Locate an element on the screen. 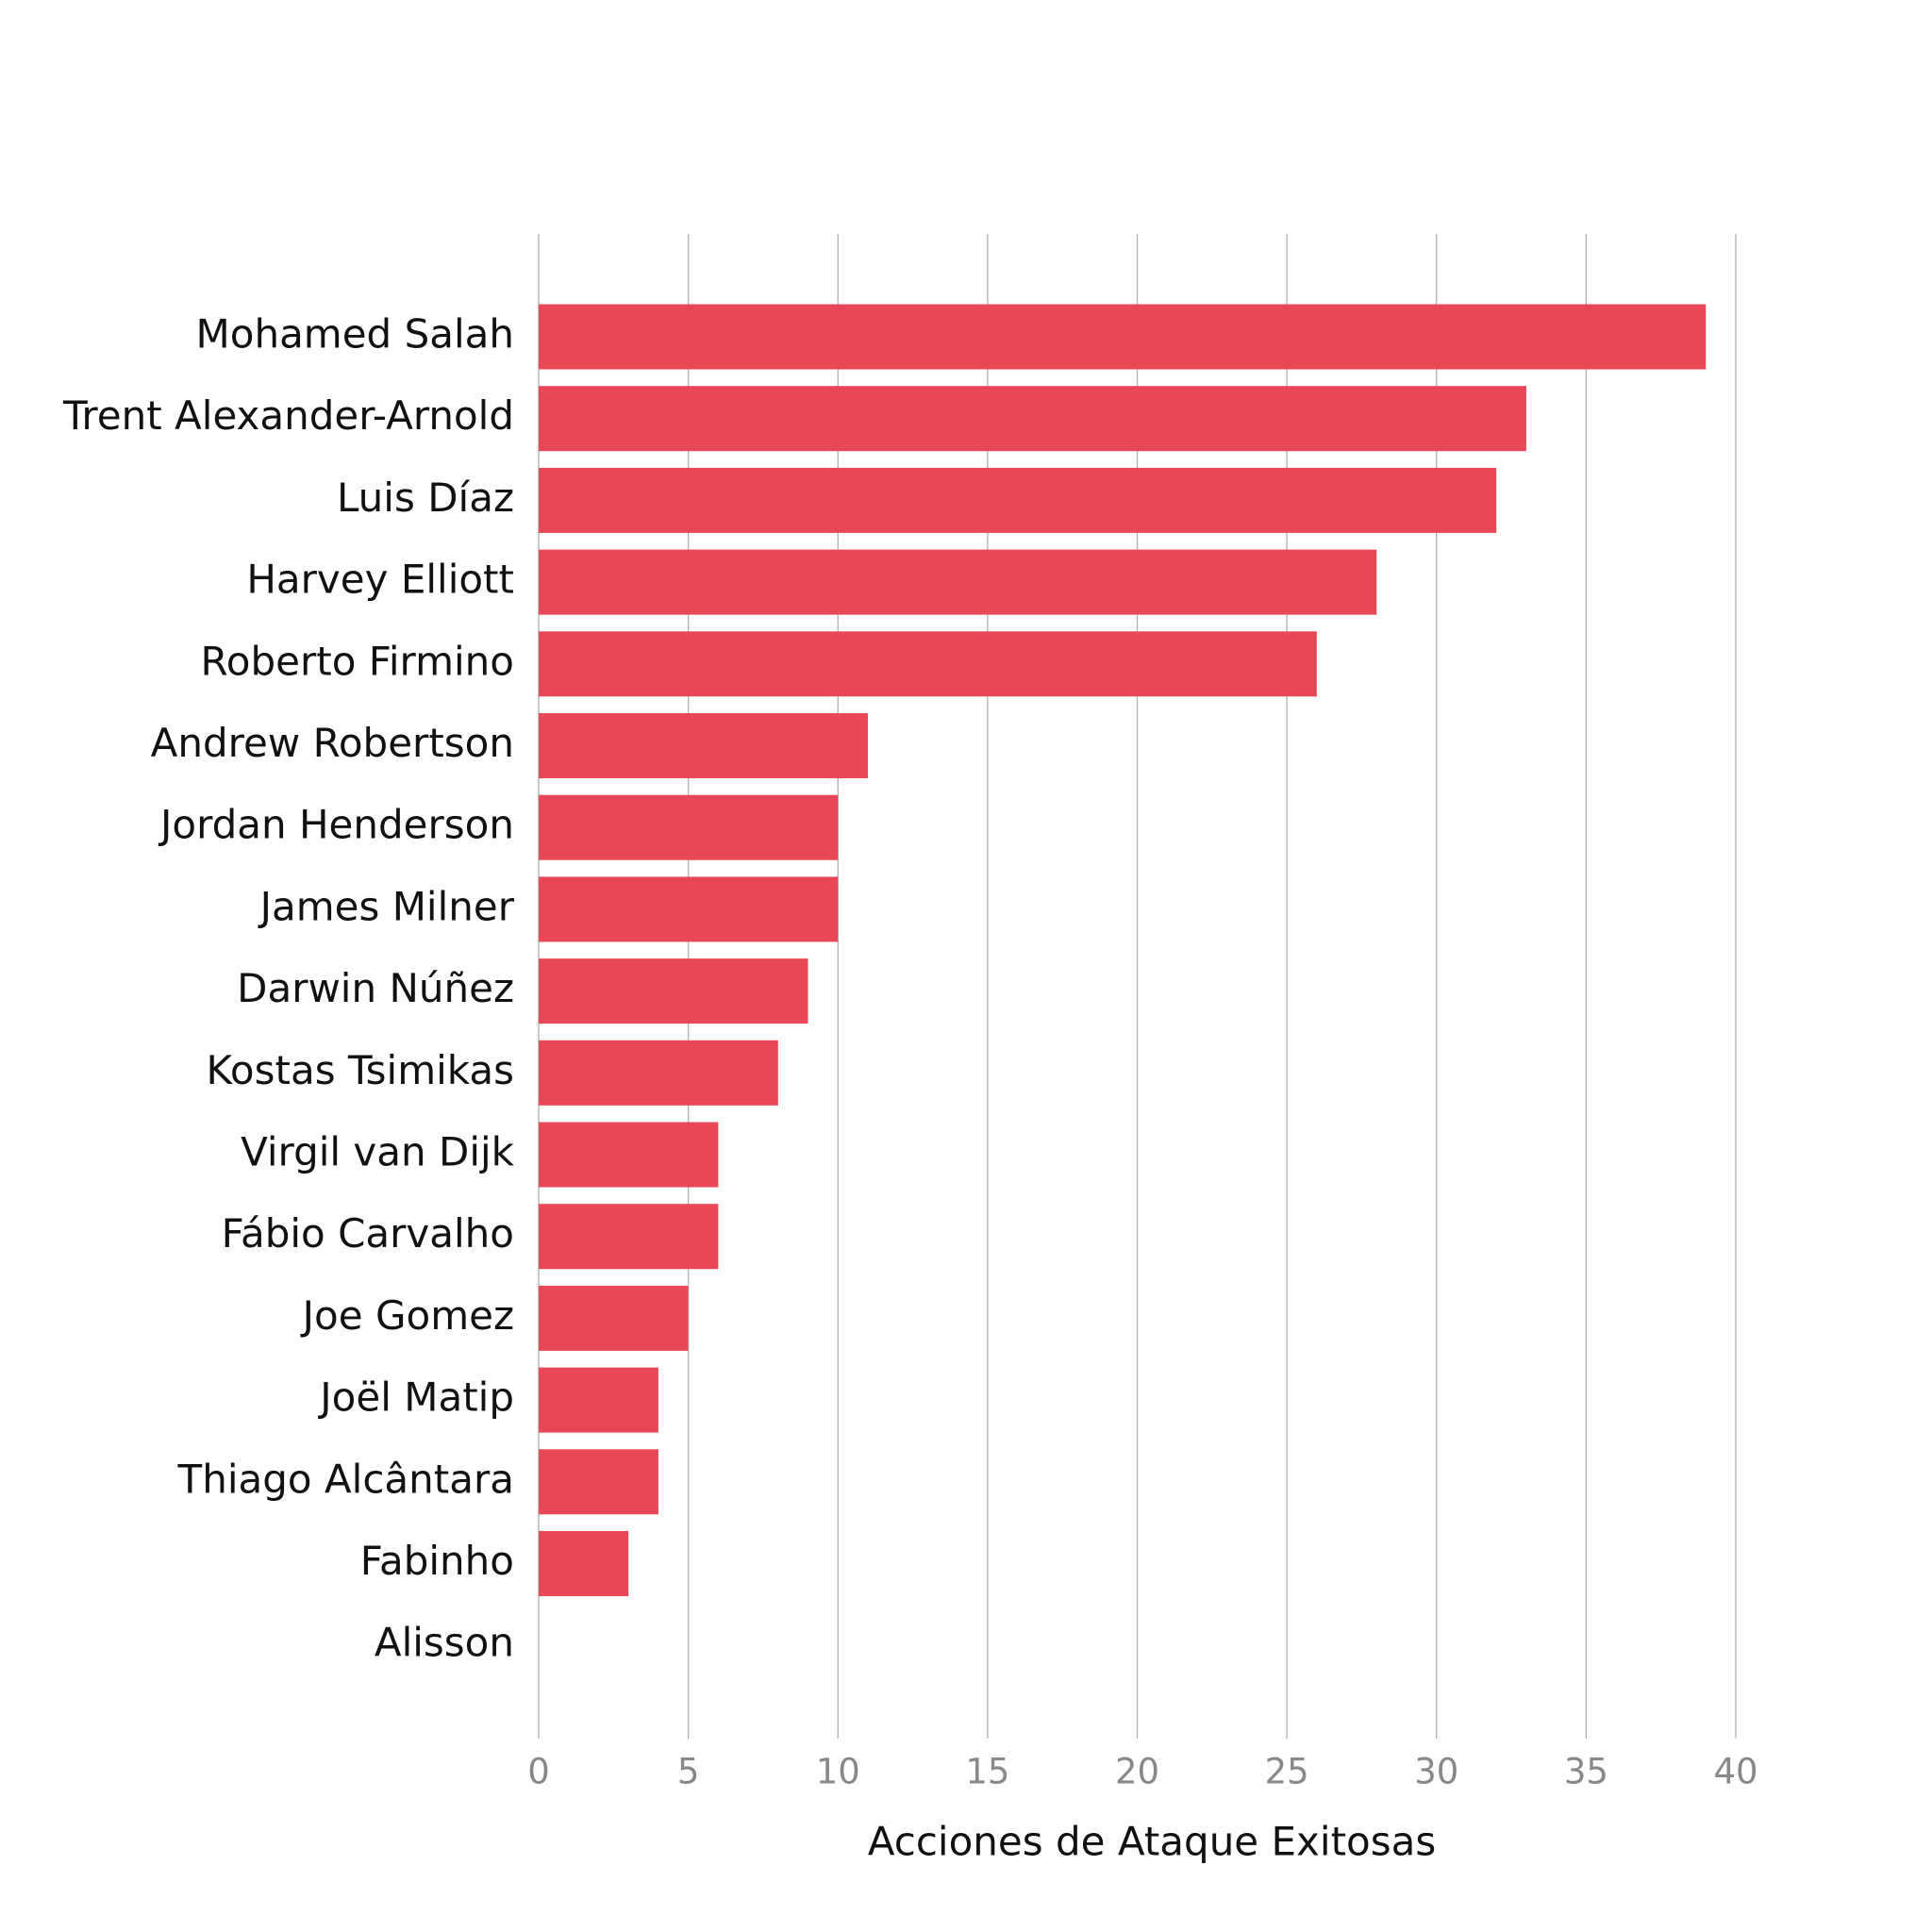 This screenshot has height=1932, width=1932. y-tick-label: Trent Alexander-Arnold is located at coordinates (288, 415).